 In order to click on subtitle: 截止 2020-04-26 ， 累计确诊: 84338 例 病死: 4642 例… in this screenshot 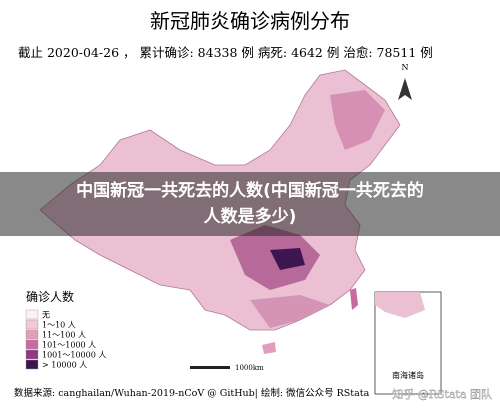, I will do `click(225, 52)`.